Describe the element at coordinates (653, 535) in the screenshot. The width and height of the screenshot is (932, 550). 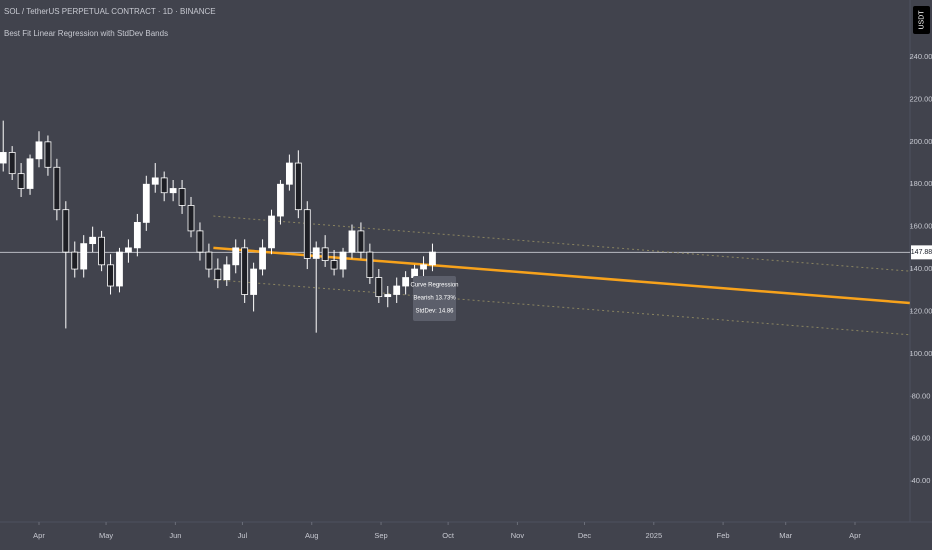
I see `x-tick-label: 2025` at that location.